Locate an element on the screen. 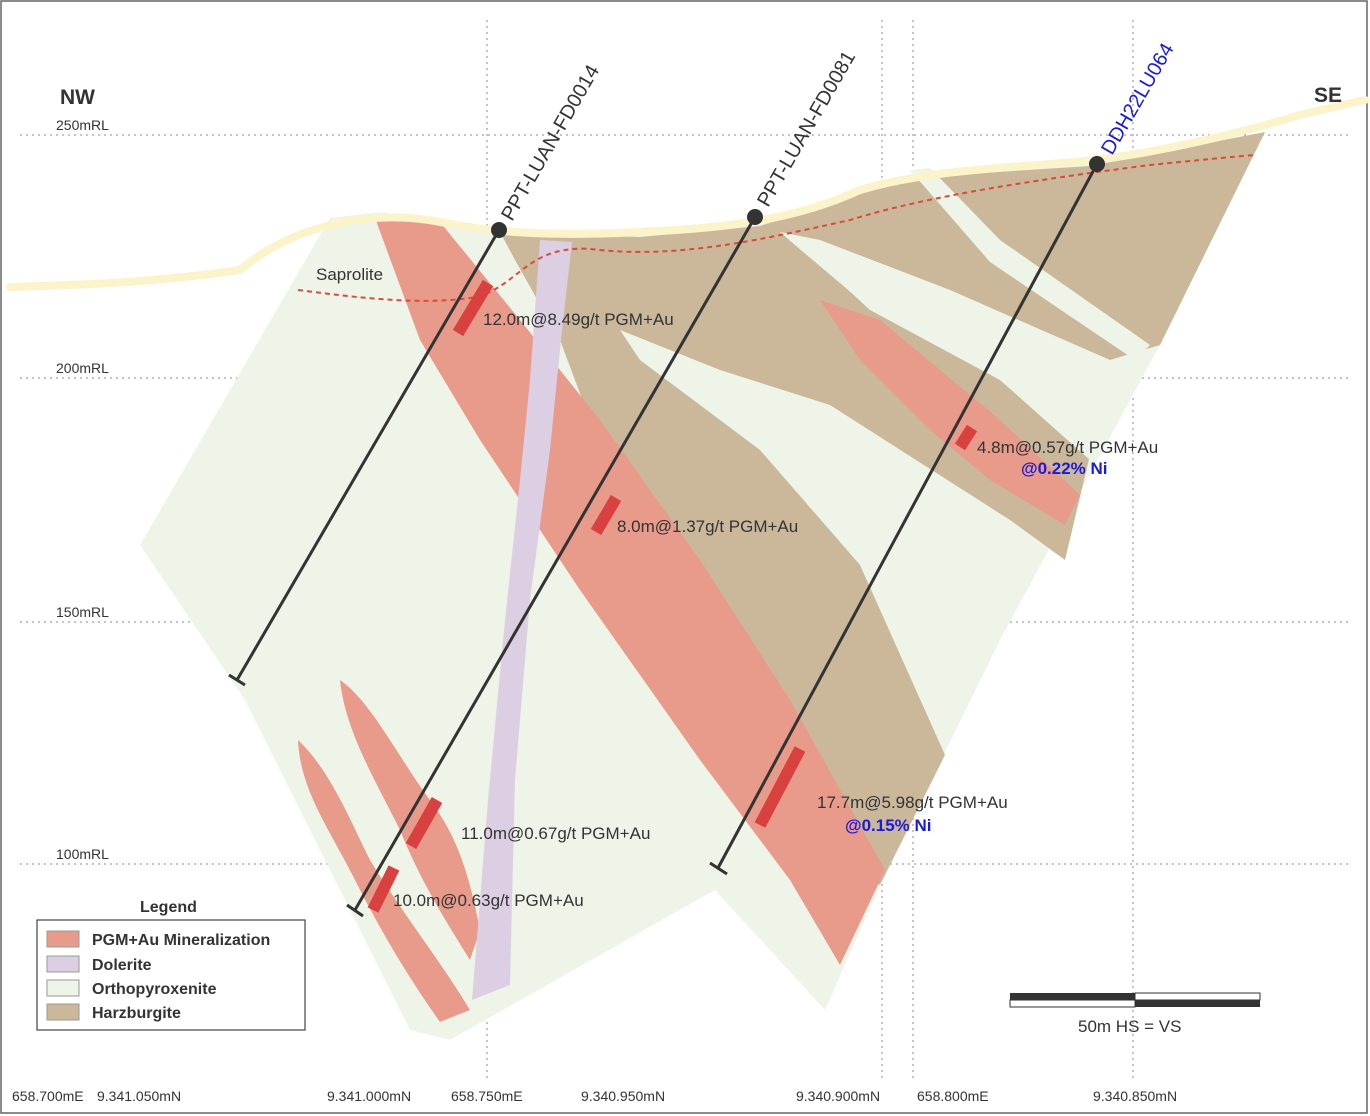 This screenshot has width=1370, height=1116. rl-label-200: 200mRL is located at coordinates (82, 368).